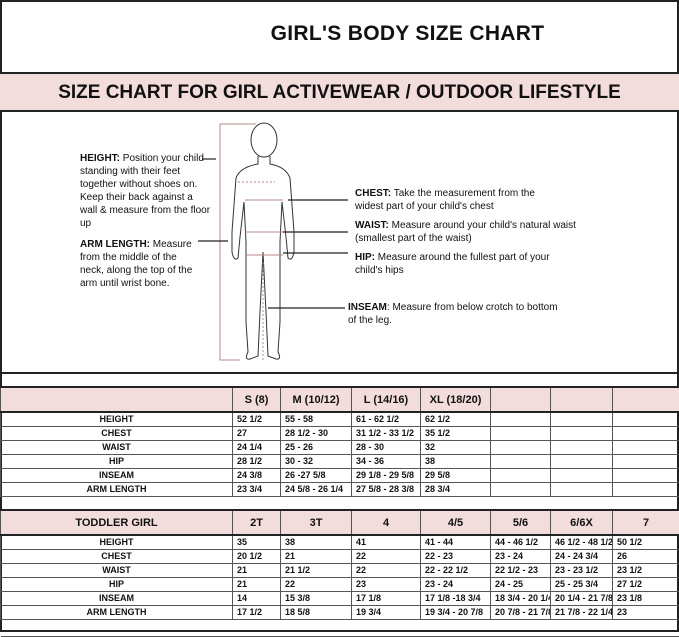  Describe the element at coordinates (521, 584) in the screenshot. I see `measurement-value: 24 - 25` at that location.